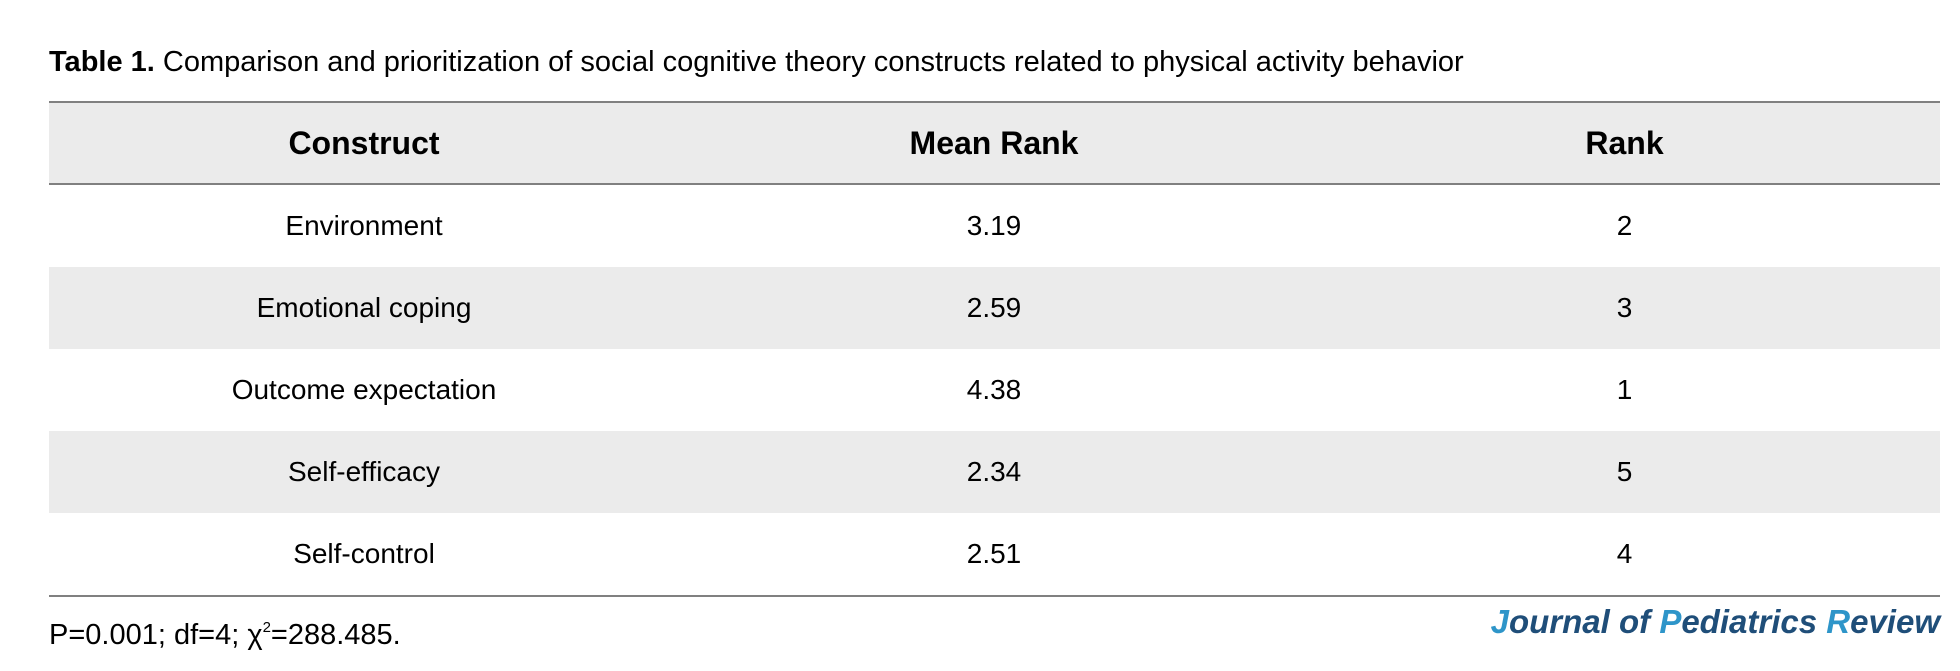 This screenshot has height=671, width=1960. I want to click on cell-construct: Environment, so click(364, 225).